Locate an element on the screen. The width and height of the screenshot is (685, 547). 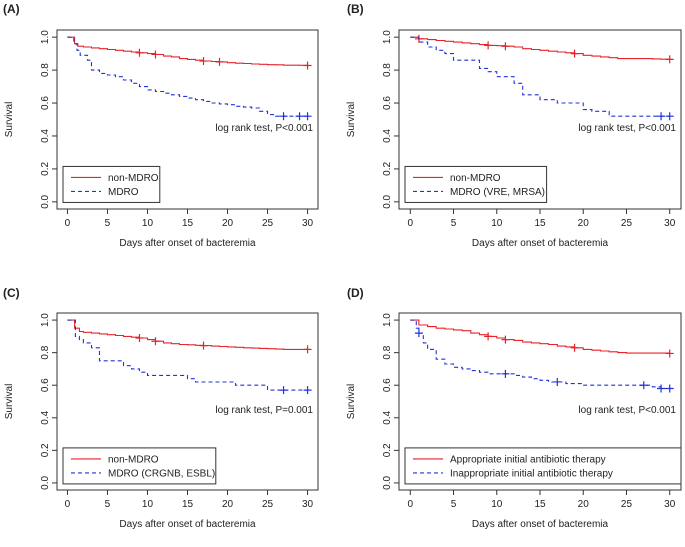
legend-label: Inappropriate initial antibiotic therapy is located at coordinates (531, 473).